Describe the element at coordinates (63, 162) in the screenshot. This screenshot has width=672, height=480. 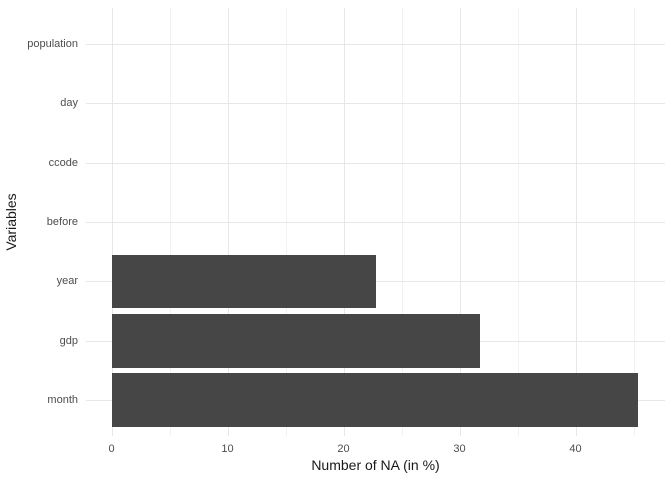
I see `y-tick-label-ccode: ccode` at that location.